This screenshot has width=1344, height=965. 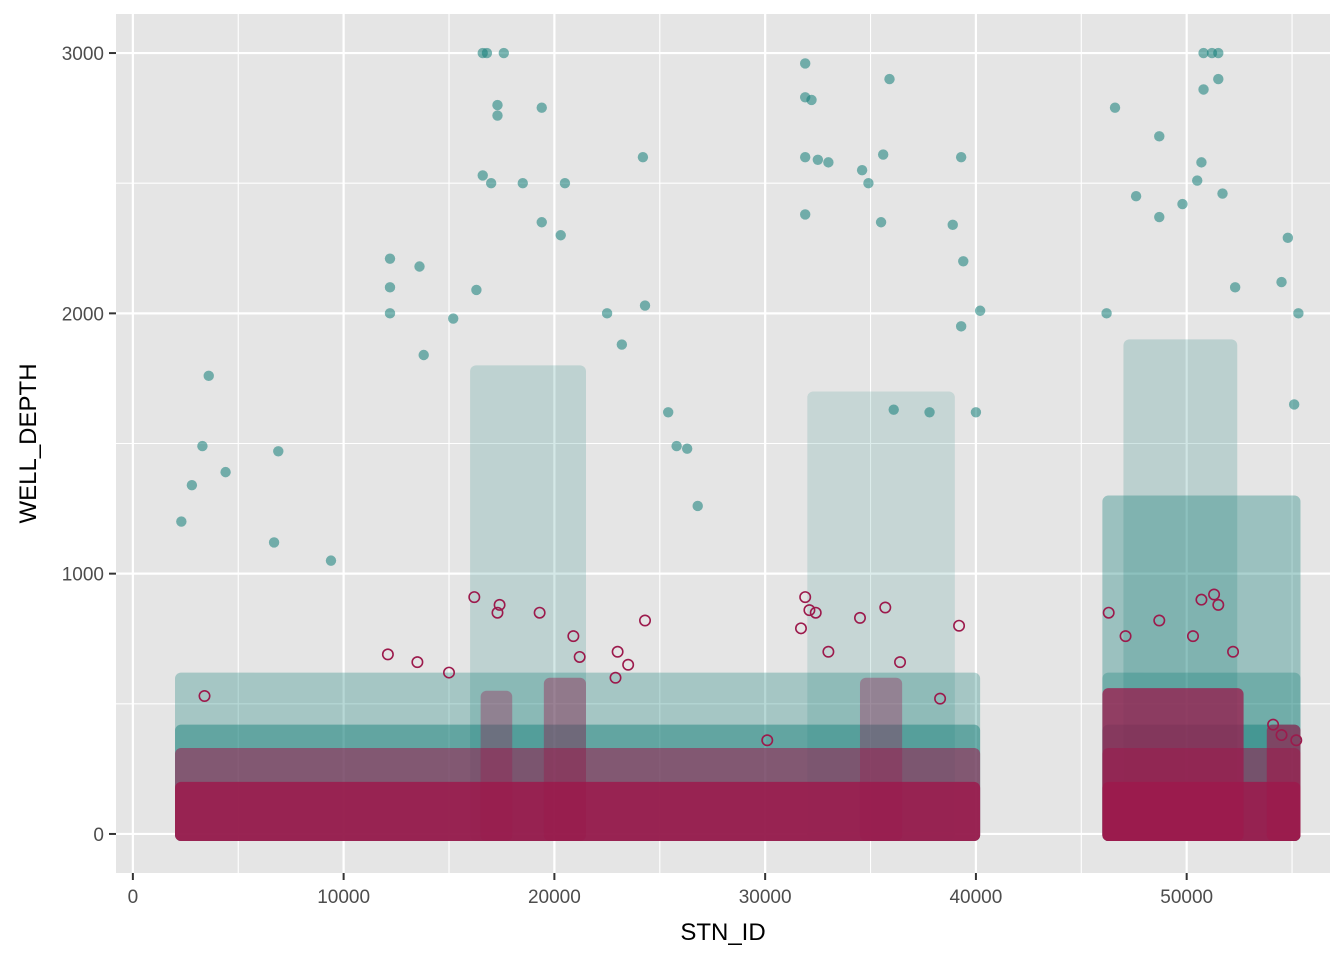 I want to click on x-axis-ticks: 0 10000 20000 30000 40000 50000, so click(x=670, y=890).